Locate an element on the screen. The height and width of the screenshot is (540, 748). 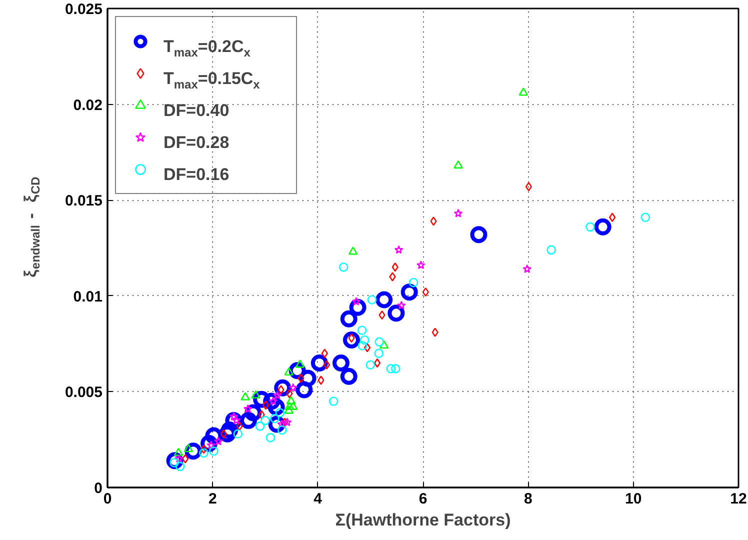
y-tick-label: 0 is located at coordinates (98, 488).